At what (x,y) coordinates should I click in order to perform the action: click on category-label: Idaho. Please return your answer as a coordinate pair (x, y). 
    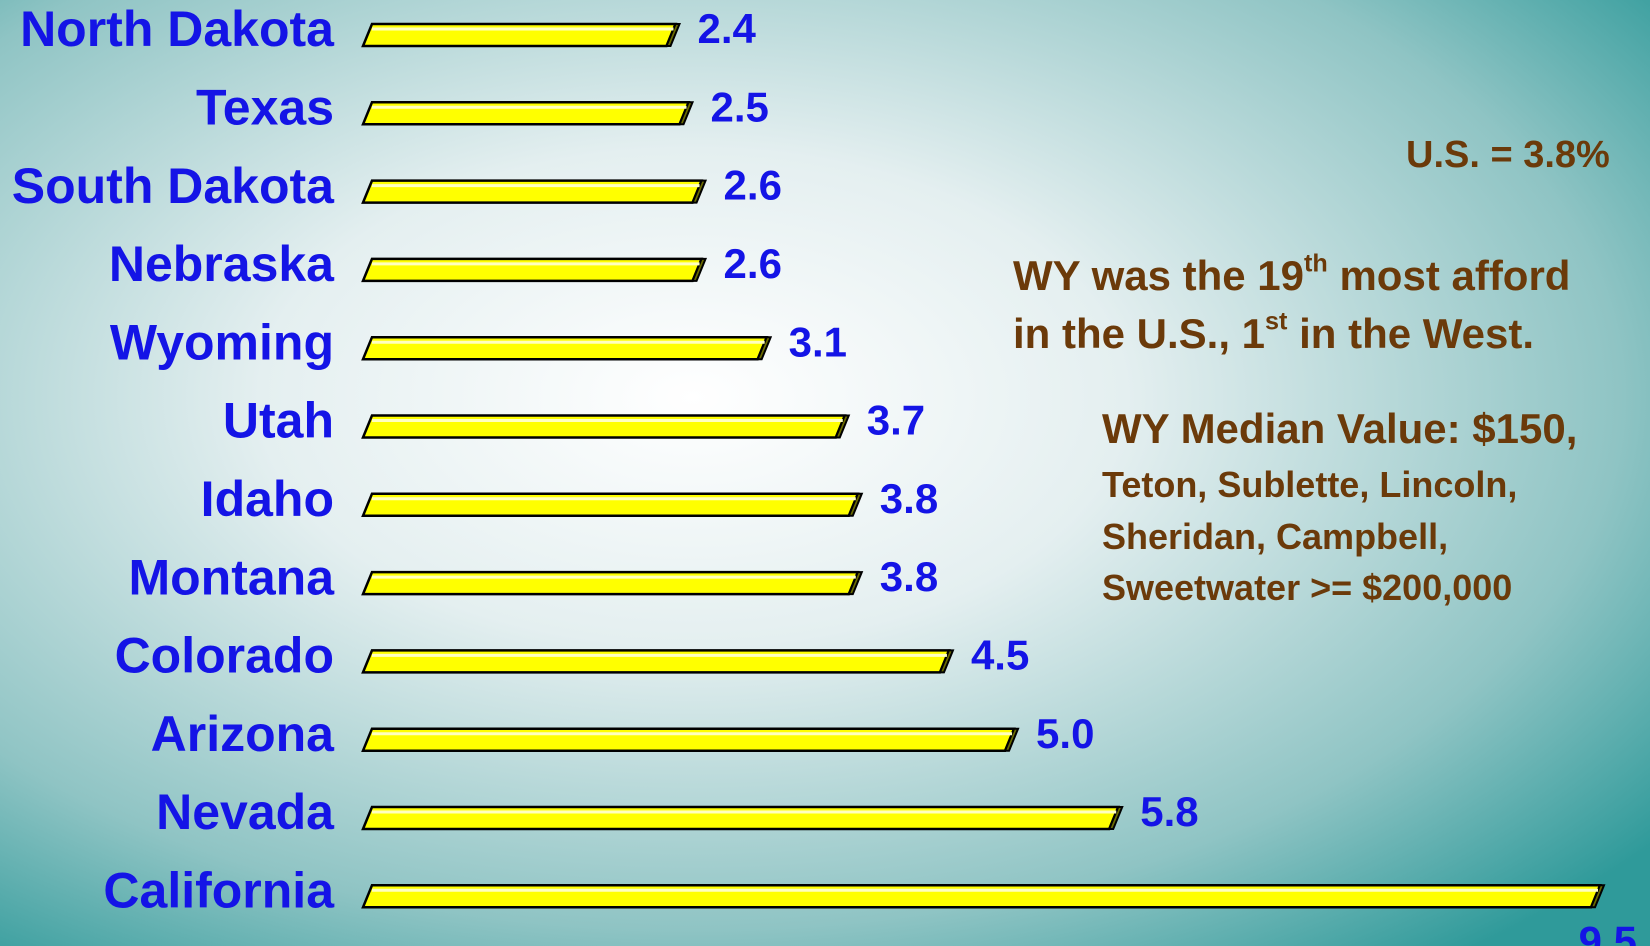
    Looking at the image, I should click on (267, 499).